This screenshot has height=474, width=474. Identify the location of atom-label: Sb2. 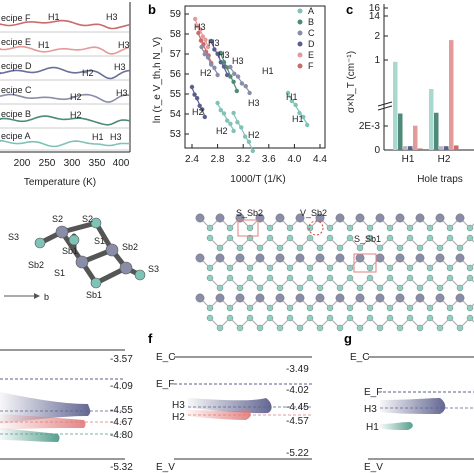
(36, 265).